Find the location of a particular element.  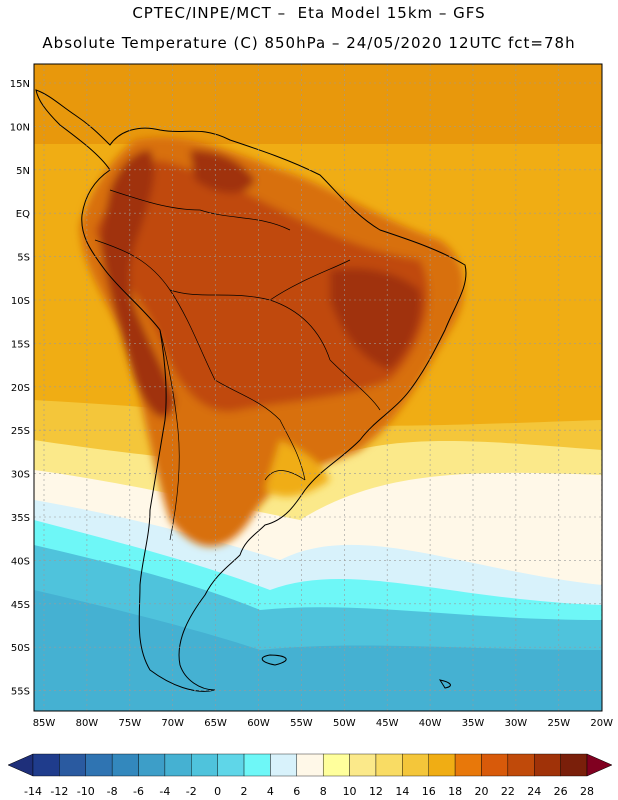

lat-label: 15N is located at coordinates (20, 84).